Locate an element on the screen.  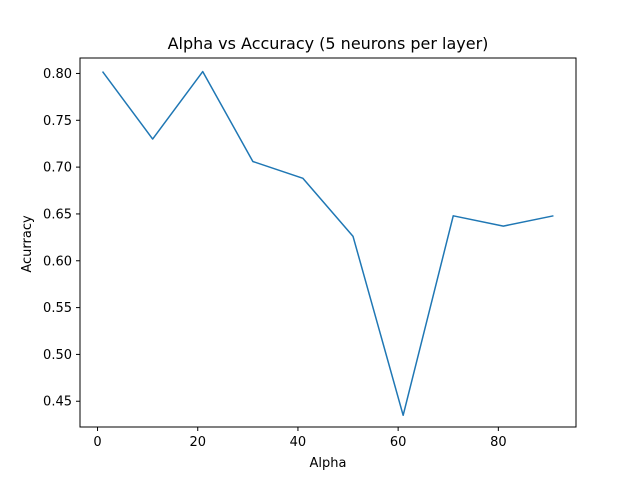
y-tick-label: 0.55 is located at coordinates (57, 308).